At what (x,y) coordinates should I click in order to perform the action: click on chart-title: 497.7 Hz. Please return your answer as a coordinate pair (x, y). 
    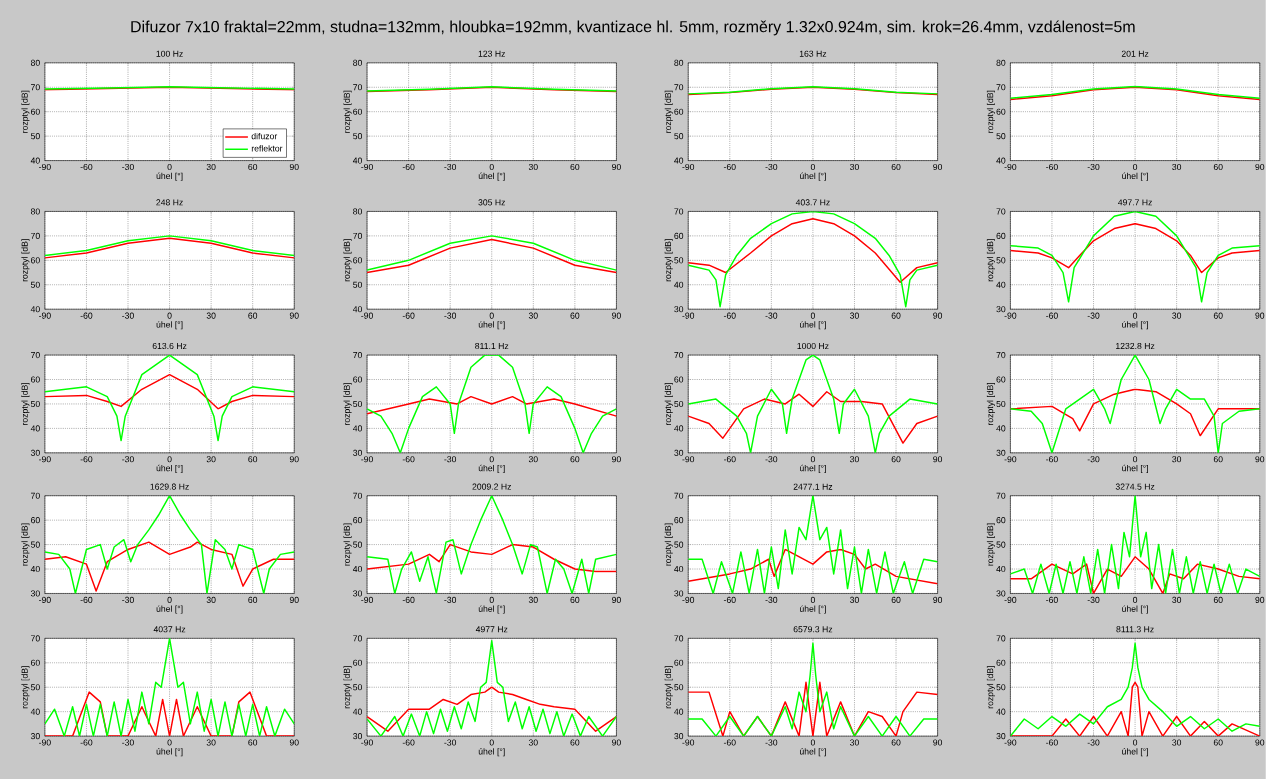
    Looking at the image, I should click on (1135, 202).